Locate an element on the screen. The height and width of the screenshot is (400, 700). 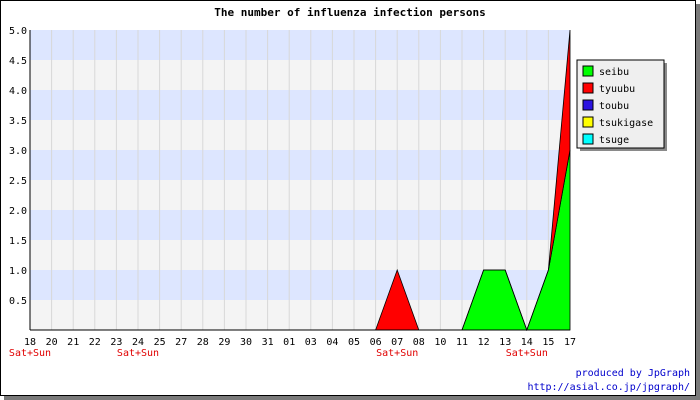
legend-label-tsukigase: tsukigase is located at coordinates (626, 123).